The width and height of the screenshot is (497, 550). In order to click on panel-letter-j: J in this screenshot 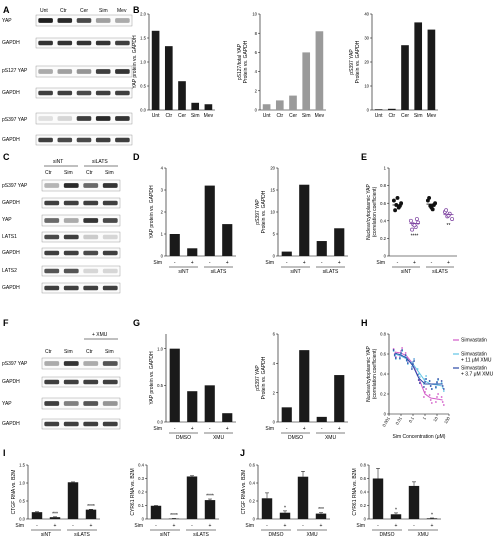, I will do `click(242, 453)`.